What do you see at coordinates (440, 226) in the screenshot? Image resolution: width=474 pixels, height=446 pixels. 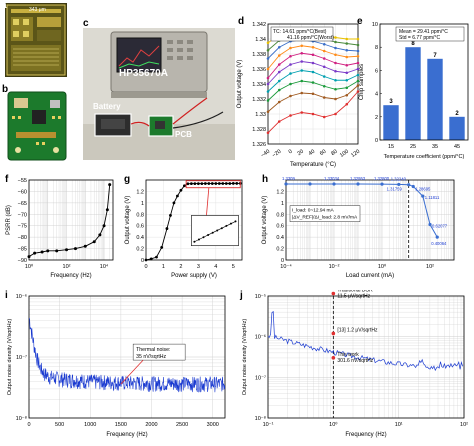 I see `point-data-label: 0.62077` at bounding box center [440, 226].